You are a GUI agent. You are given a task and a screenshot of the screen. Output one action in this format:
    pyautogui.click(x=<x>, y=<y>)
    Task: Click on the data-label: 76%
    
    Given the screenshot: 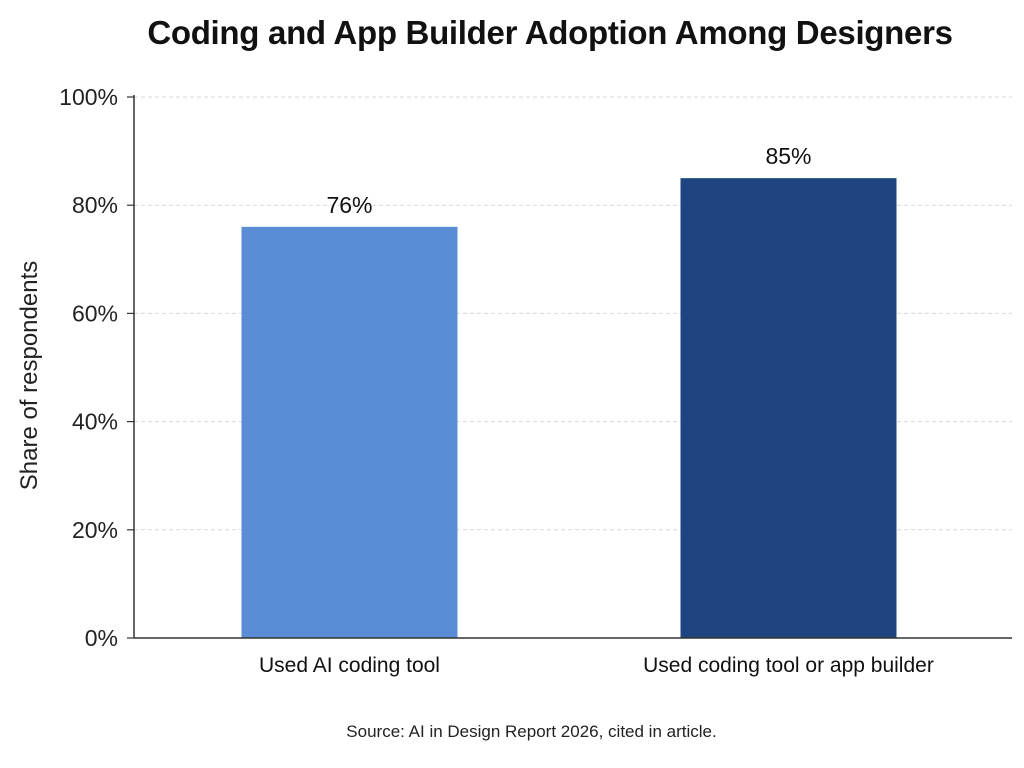 What is the action you would take?
    pyautogui.click(x=349, y=205)
    